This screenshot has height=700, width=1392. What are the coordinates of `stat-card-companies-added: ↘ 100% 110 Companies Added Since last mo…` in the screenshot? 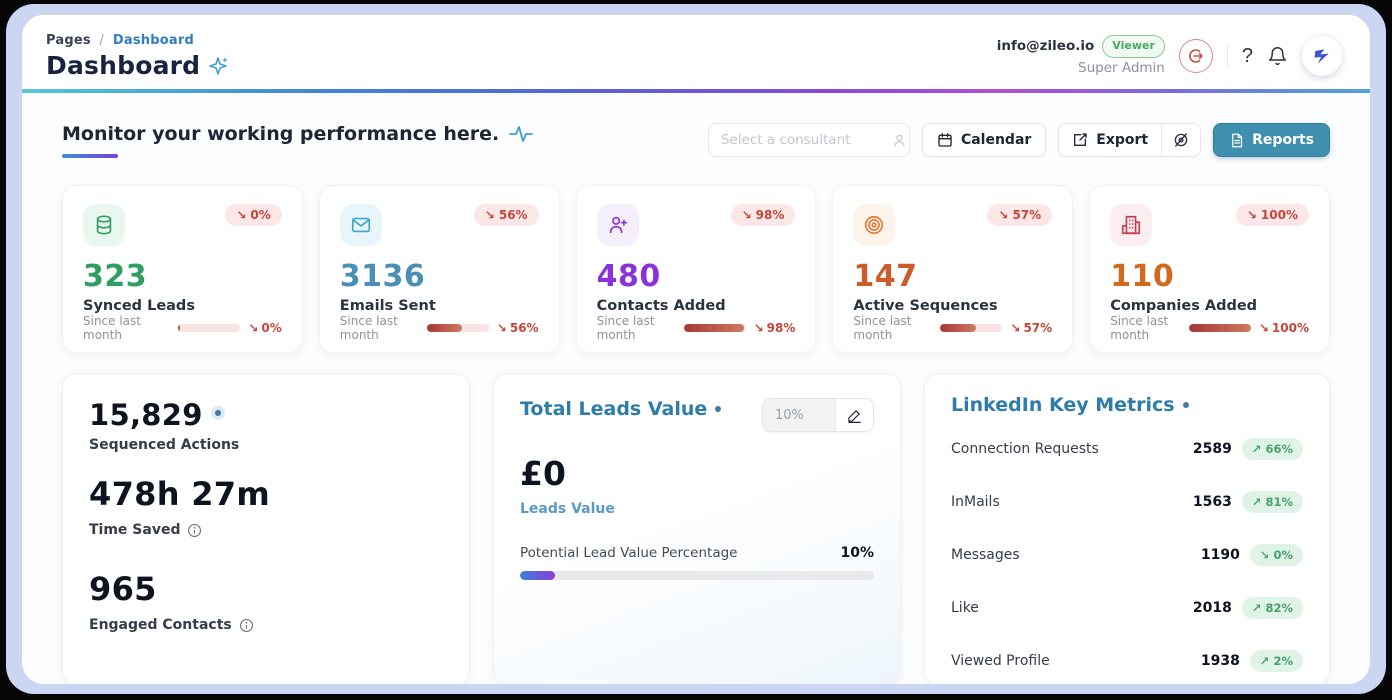 It's located at (1209, 269).